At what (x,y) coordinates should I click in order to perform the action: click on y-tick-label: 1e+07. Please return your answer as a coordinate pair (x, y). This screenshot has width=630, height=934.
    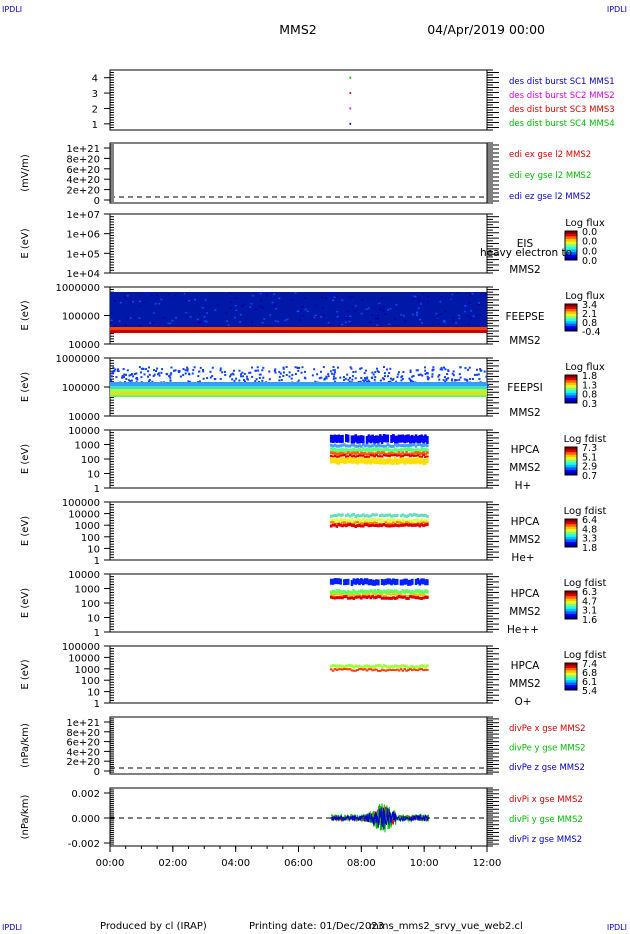
    Looking at the image, I should click on (83, 215).